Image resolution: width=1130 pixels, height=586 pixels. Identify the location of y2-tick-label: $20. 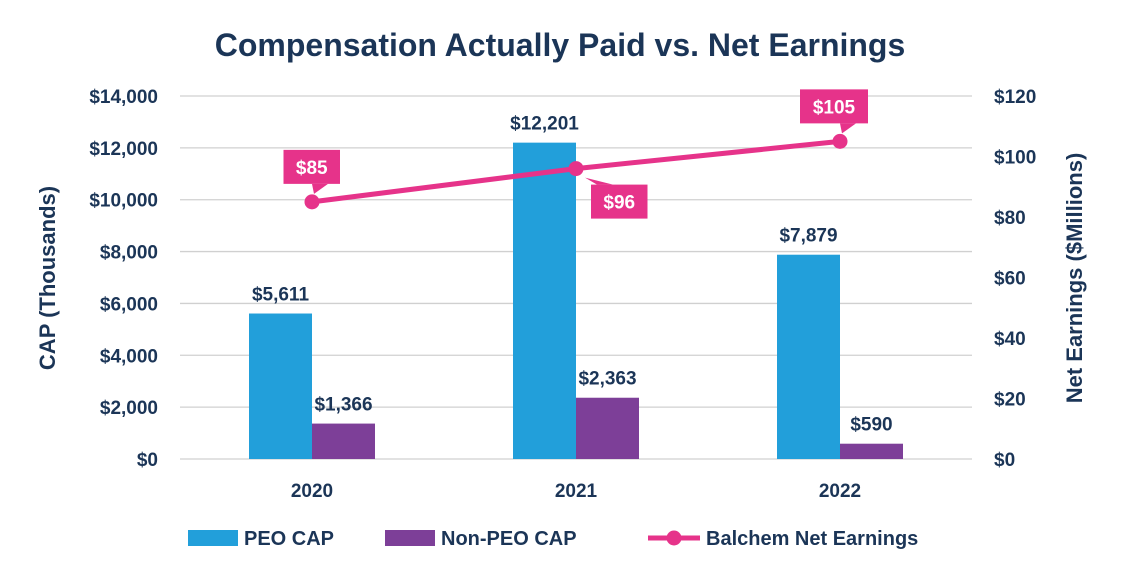
(1010, 400).